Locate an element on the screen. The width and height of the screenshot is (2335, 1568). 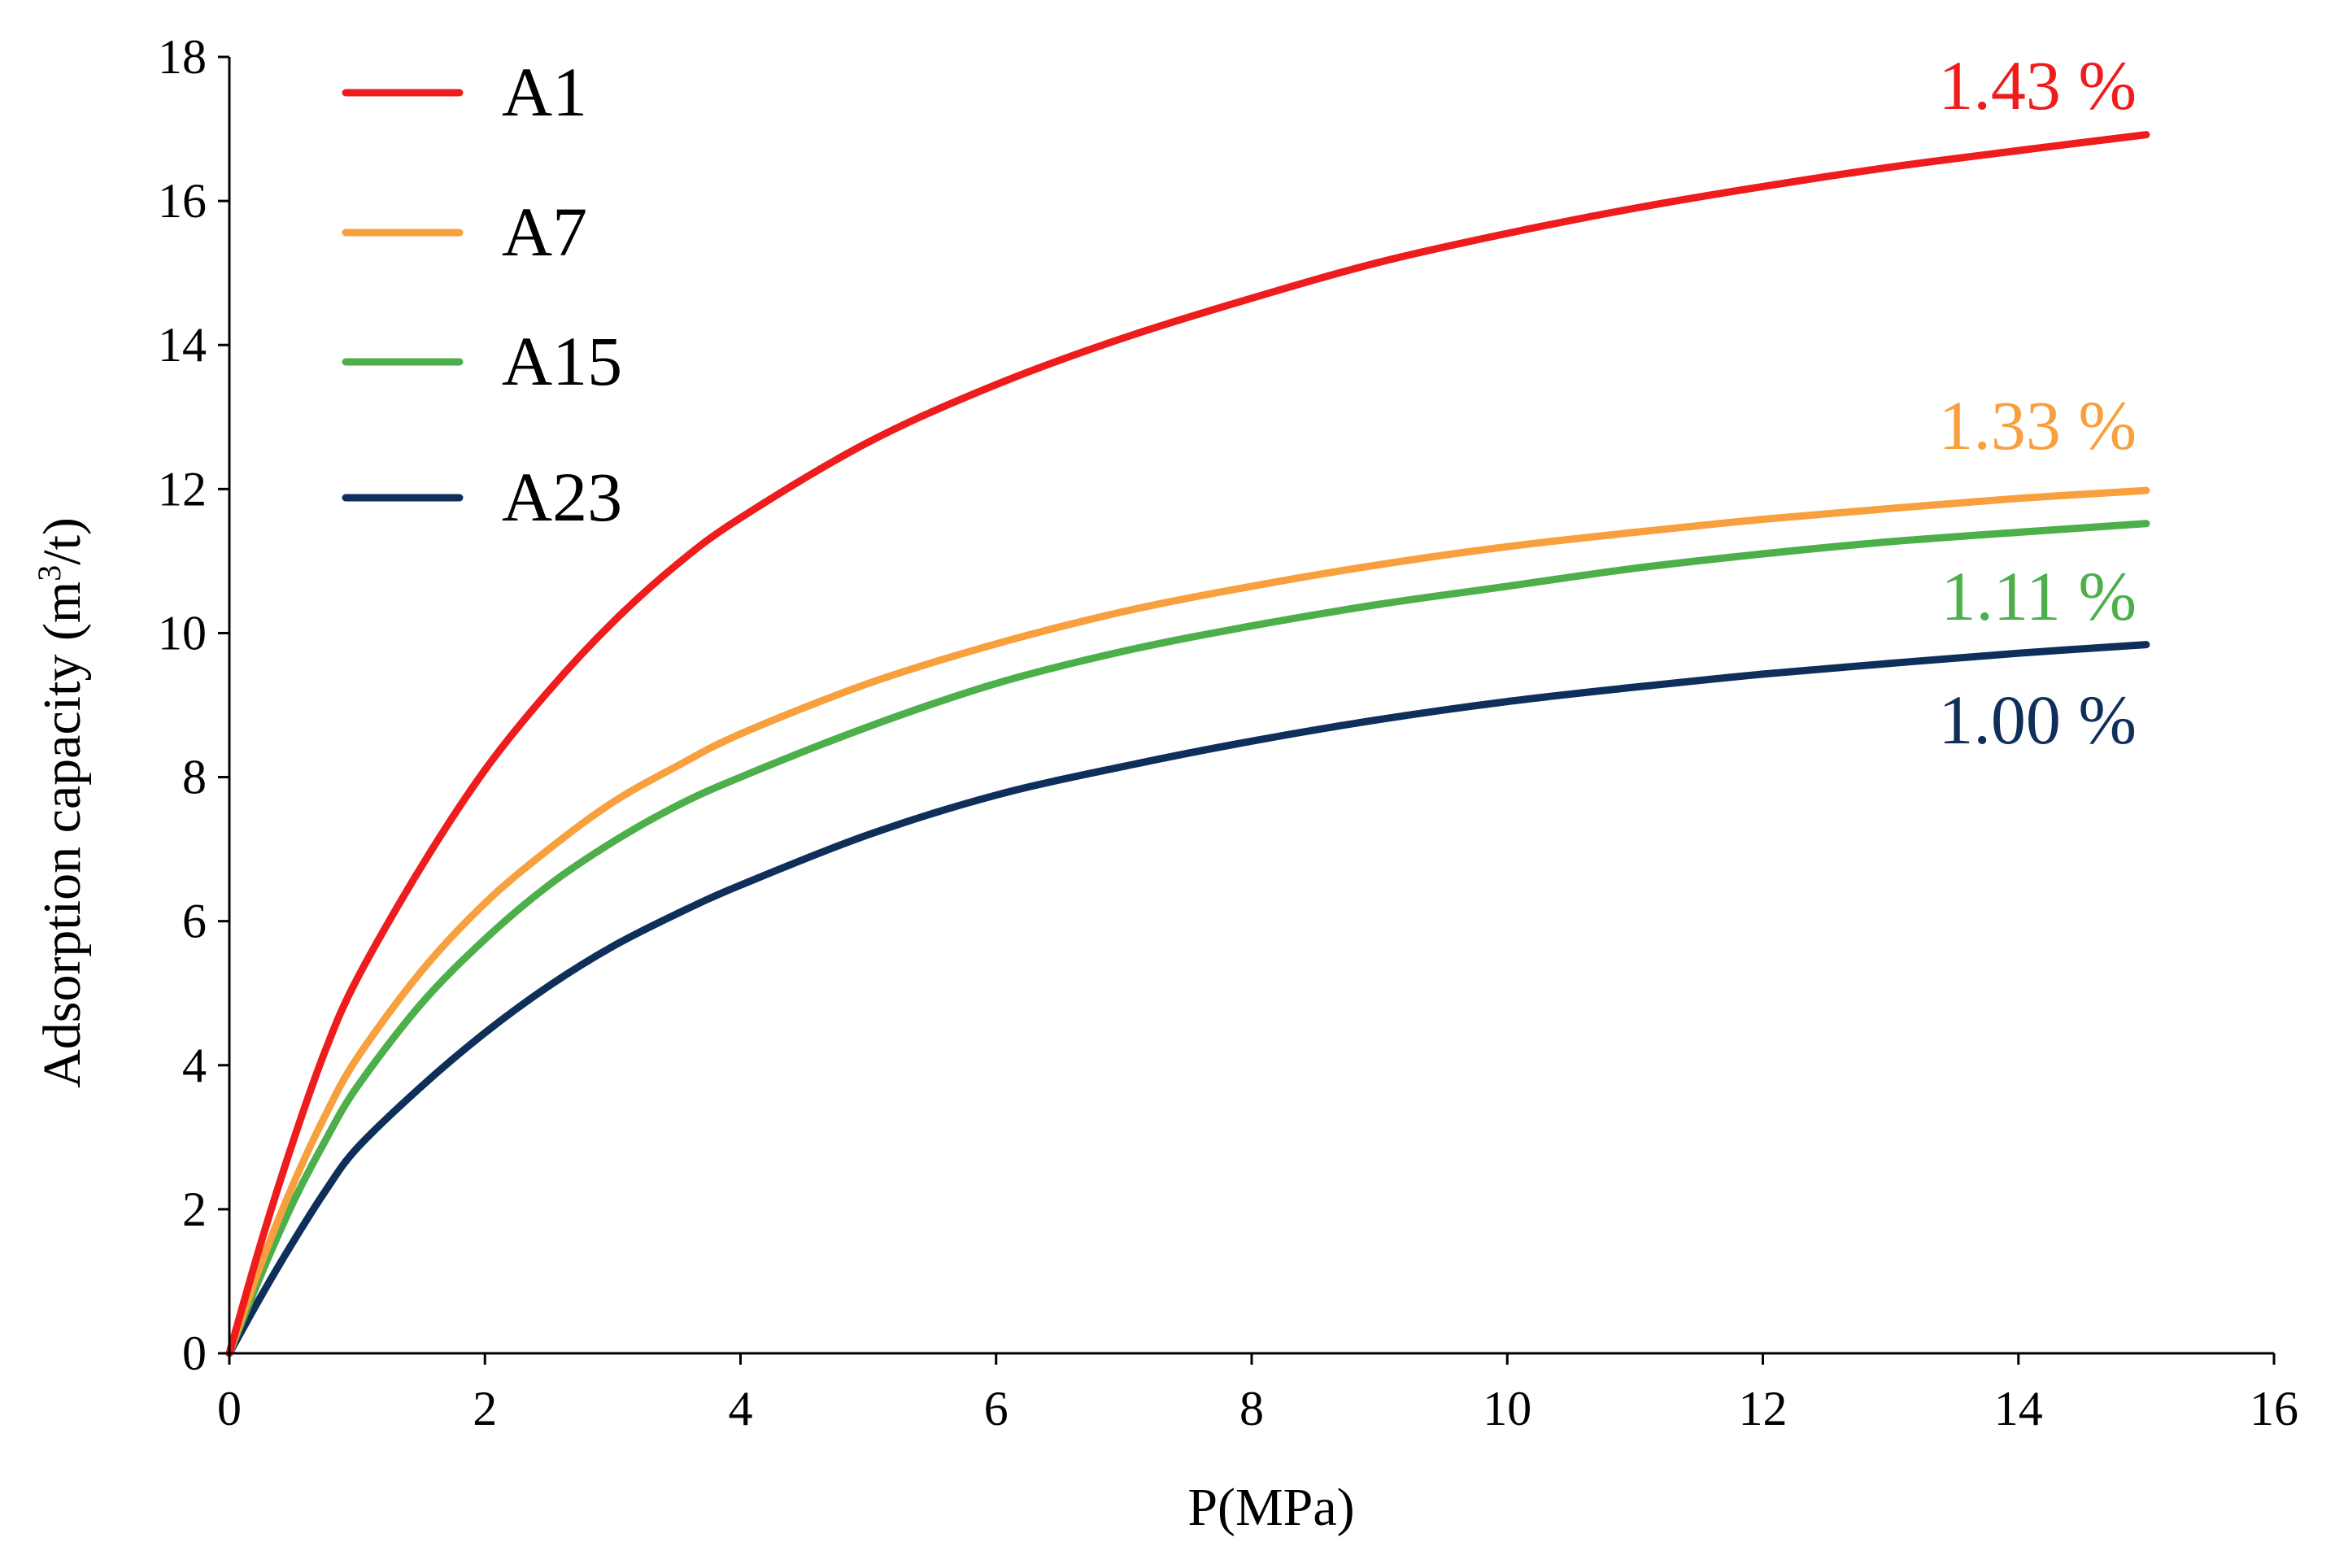
x-tick-label: 12 is located at coordinates (1763, 1408).